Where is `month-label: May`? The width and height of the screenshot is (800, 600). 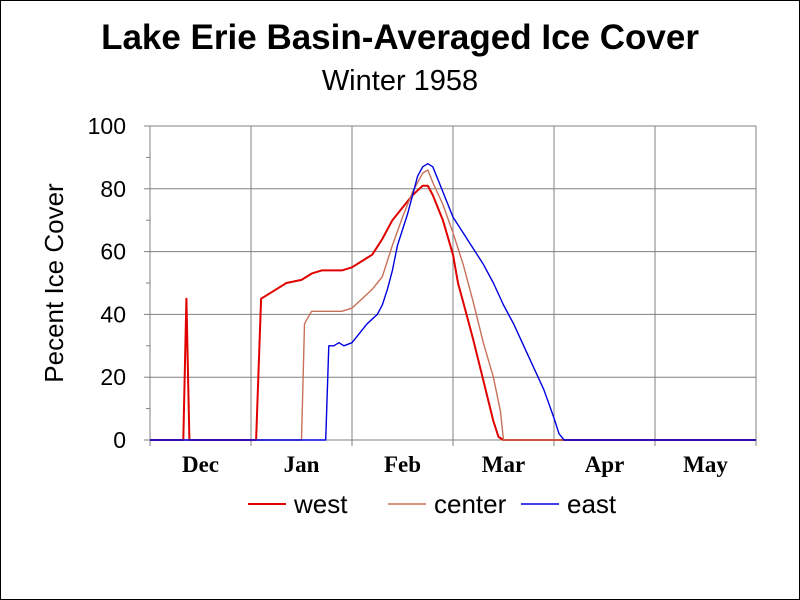 month-label: May is located at coordinates (705, 464).